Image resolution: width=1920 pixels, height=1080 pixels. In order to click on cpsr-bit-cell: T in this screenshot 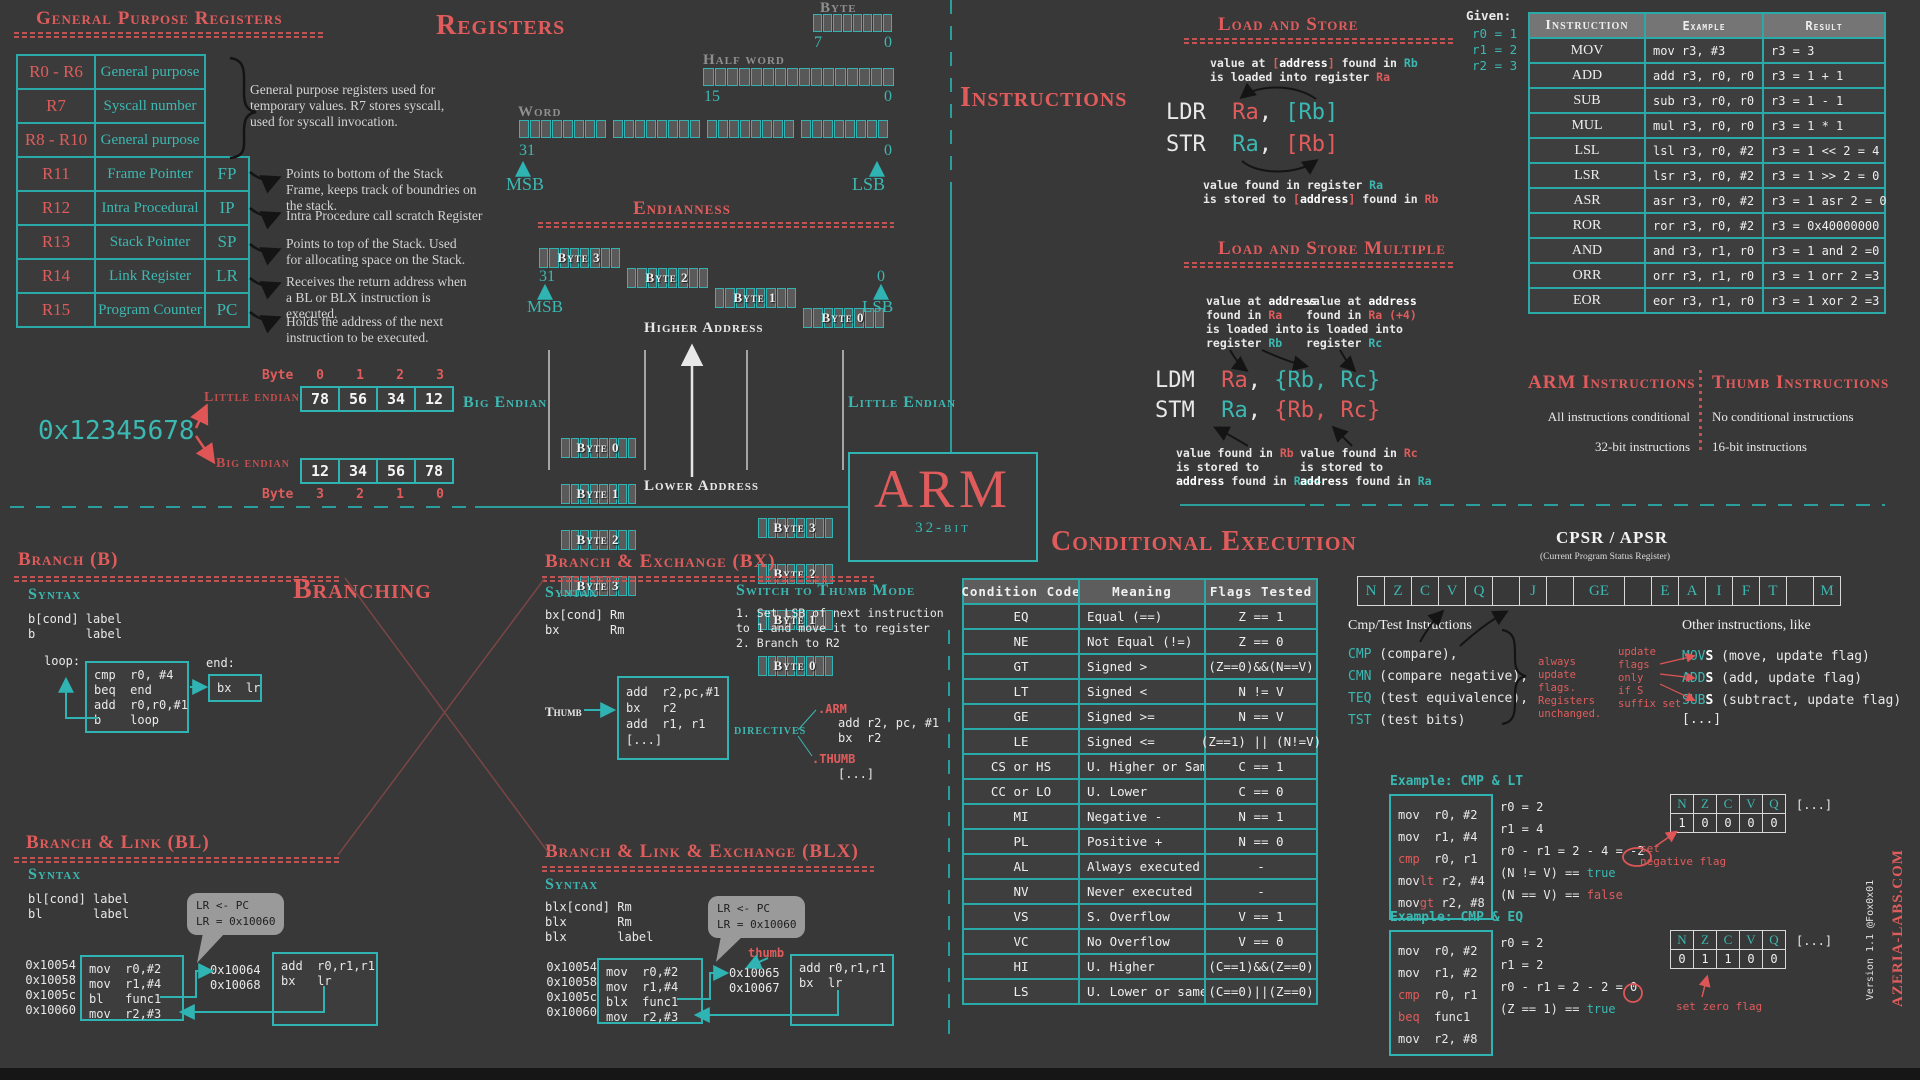, I will do `click(1773, 591)`.